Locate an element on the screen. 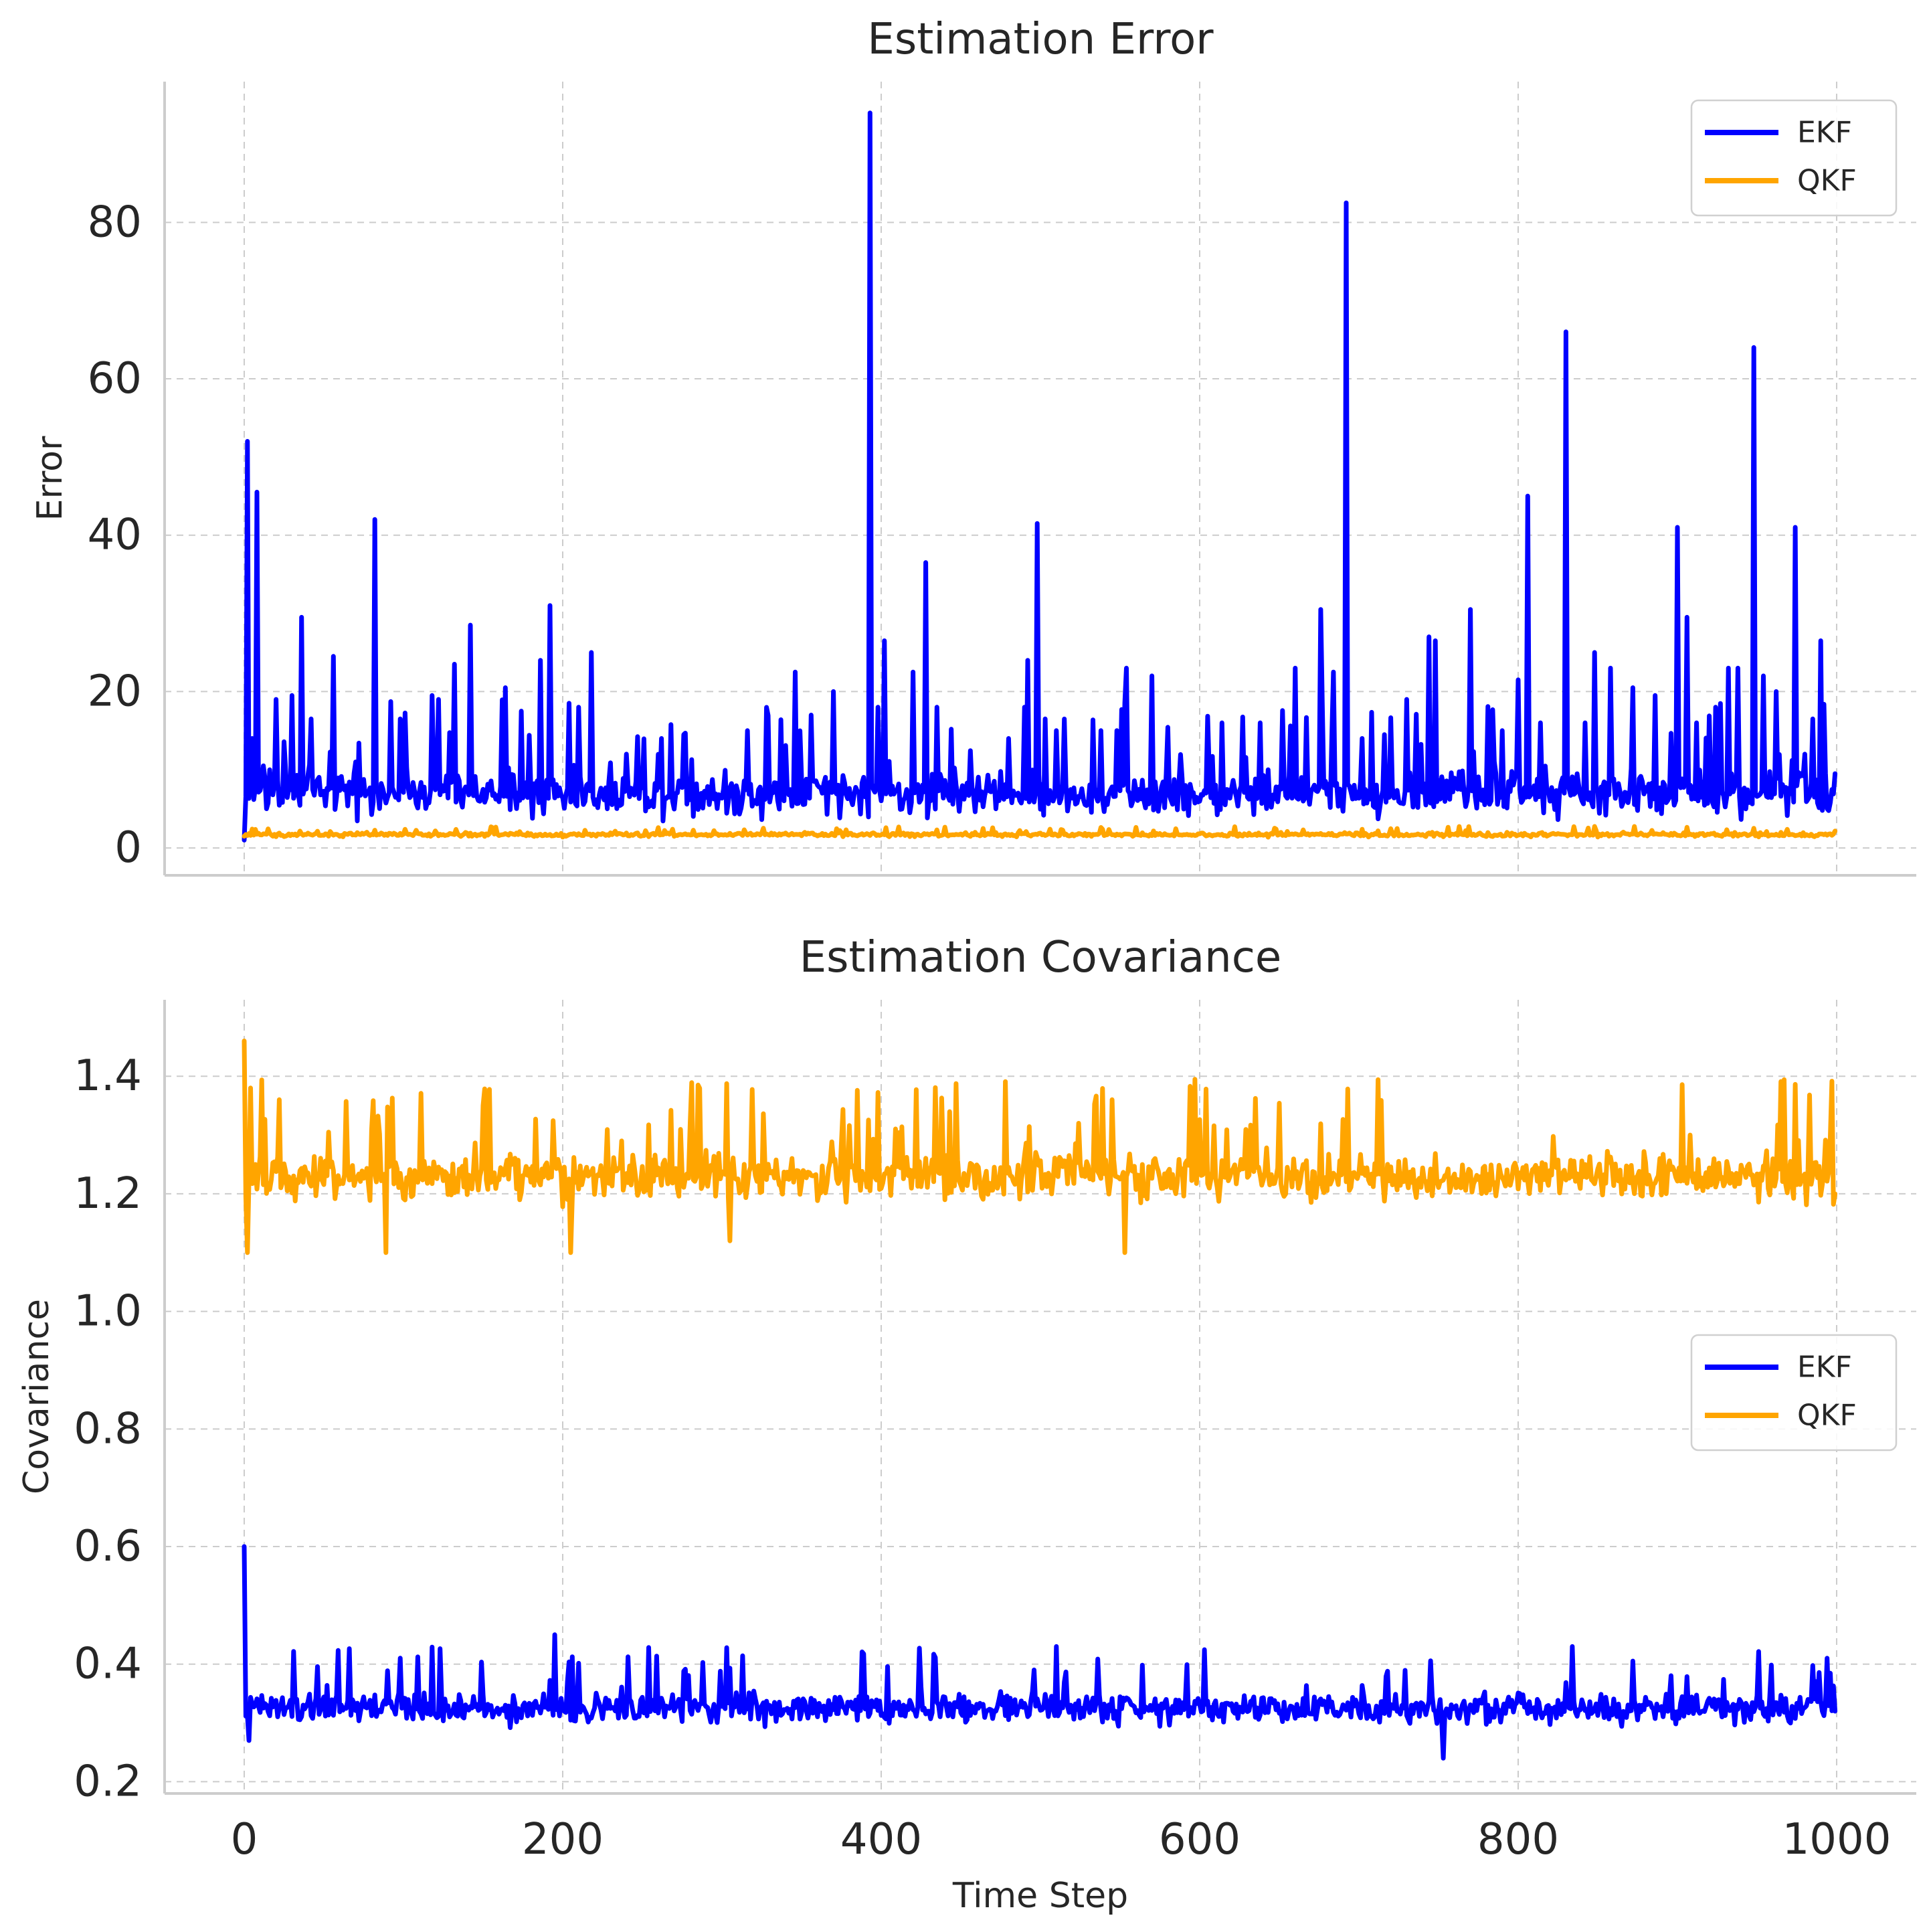 The height and width of the screenshot is (1932, 1931). error-legend-frame is located at coordinates (1794, 158).